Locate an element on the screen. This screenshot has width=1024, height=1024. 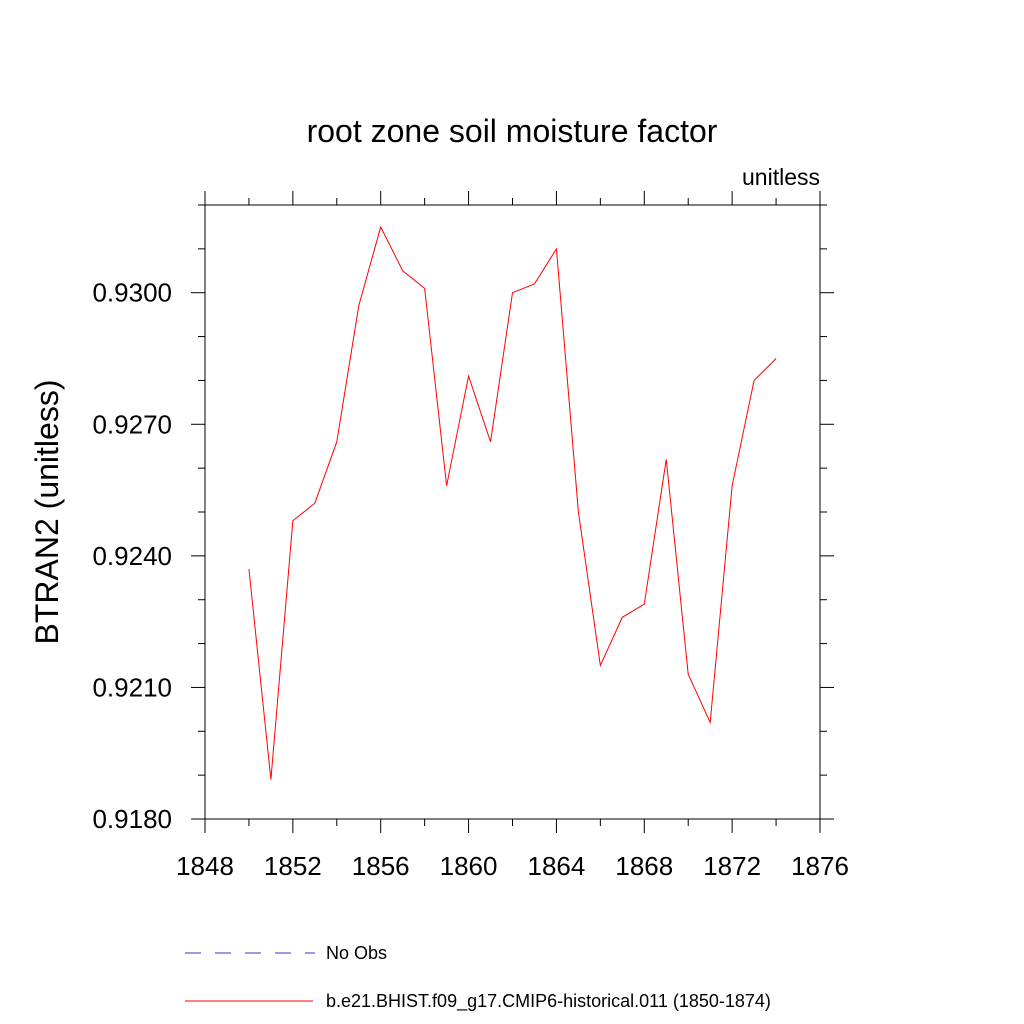
units-label: unitless is located at coordinates (781, 177).